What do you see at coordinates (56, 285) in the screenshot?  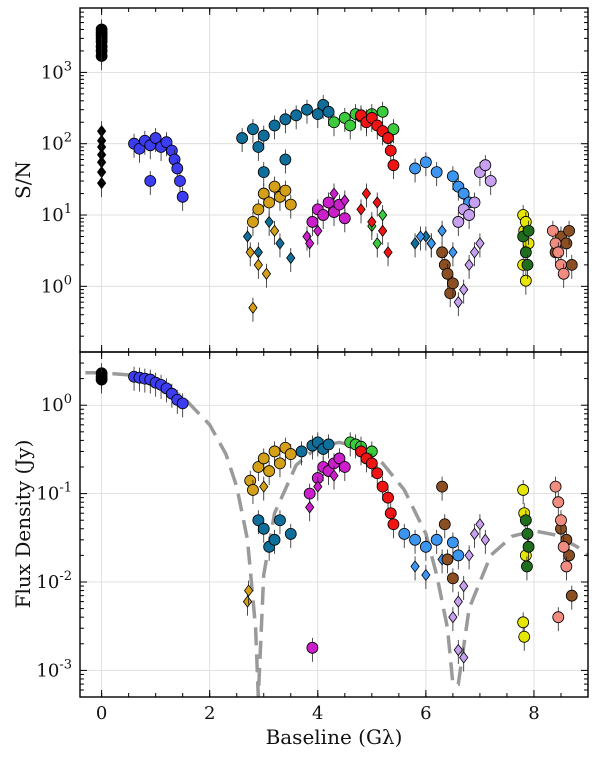 I see `y-tick-label: 10⁰` at bounding box center [56, 285].